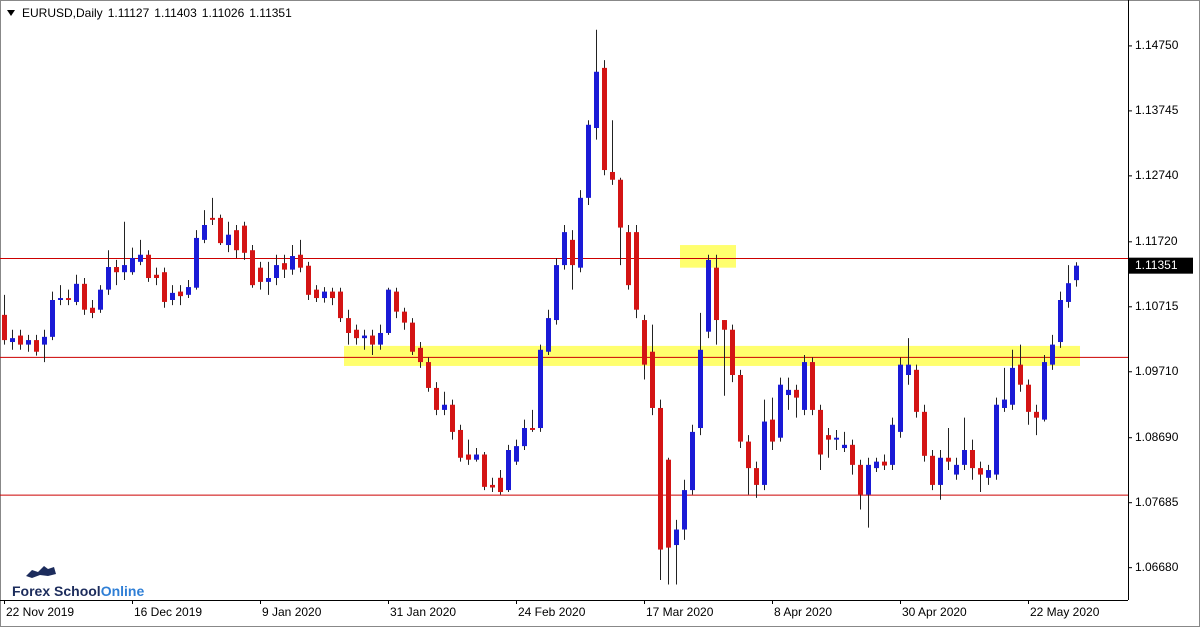 Image resolution: width=1200 pixels, height=627 pixels. What do you see at coordinates (1157, 45) in the screenshot?
I see `y-tick-label: 1.14750` at bounding box center [1157, 45].